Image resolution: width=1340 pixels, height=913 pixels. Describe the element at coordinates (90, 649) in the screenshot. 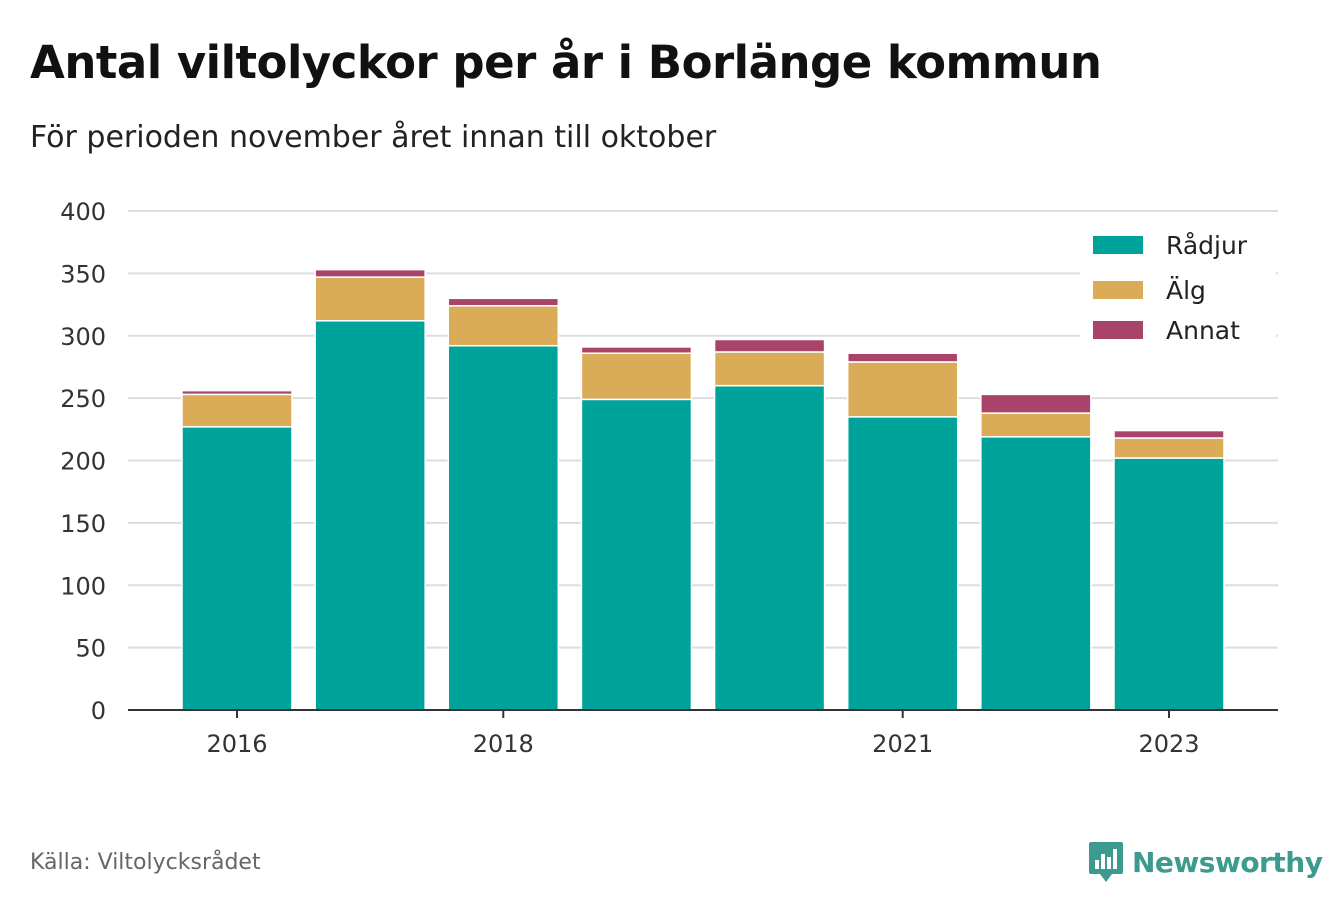

I see `y-tick-label: 50` at that location.